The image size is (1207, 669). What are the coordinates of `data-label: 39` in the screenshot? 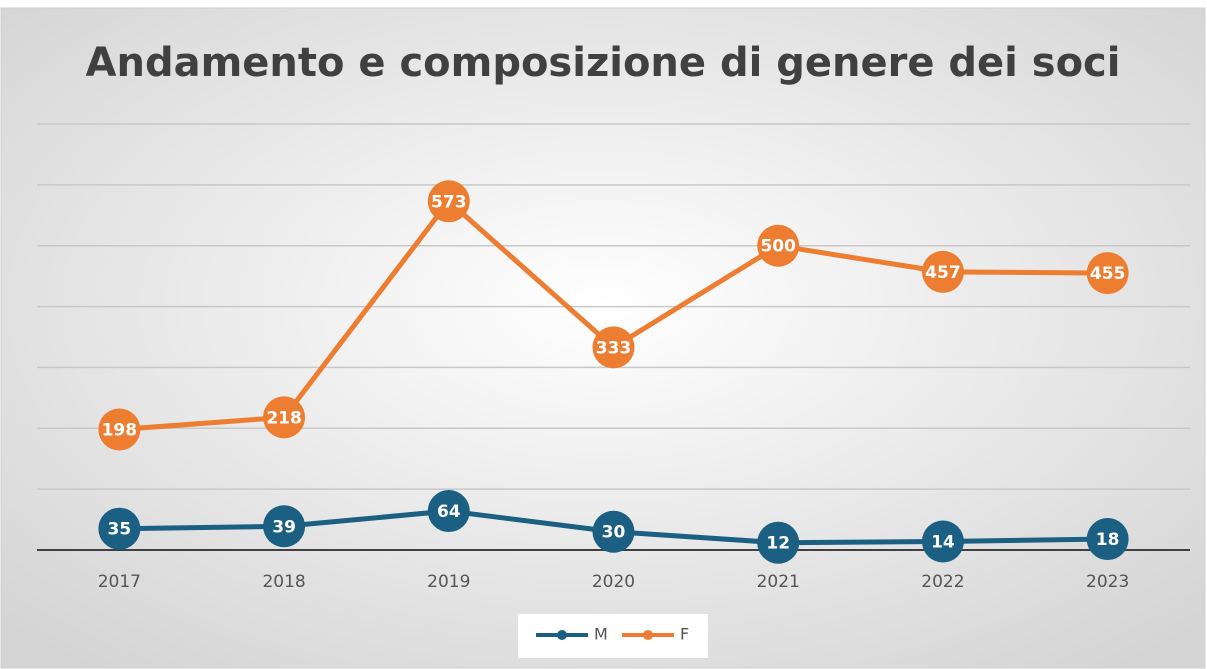 It's located at (284, 527).